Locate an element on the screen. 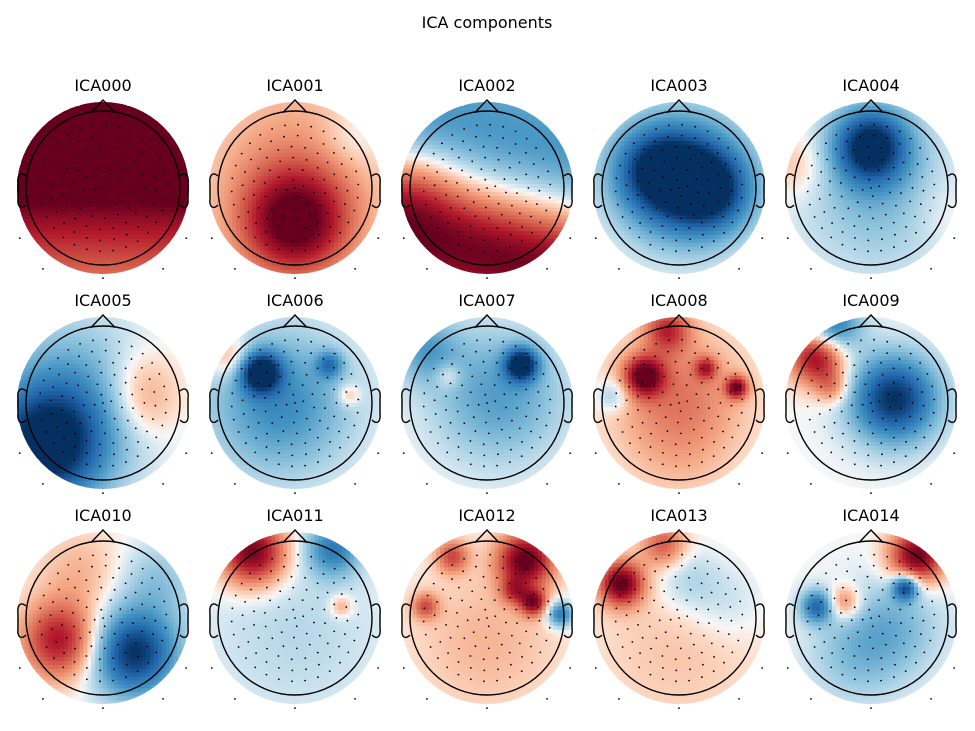  component-title: ICA005 is located at coordinates (102, 300).